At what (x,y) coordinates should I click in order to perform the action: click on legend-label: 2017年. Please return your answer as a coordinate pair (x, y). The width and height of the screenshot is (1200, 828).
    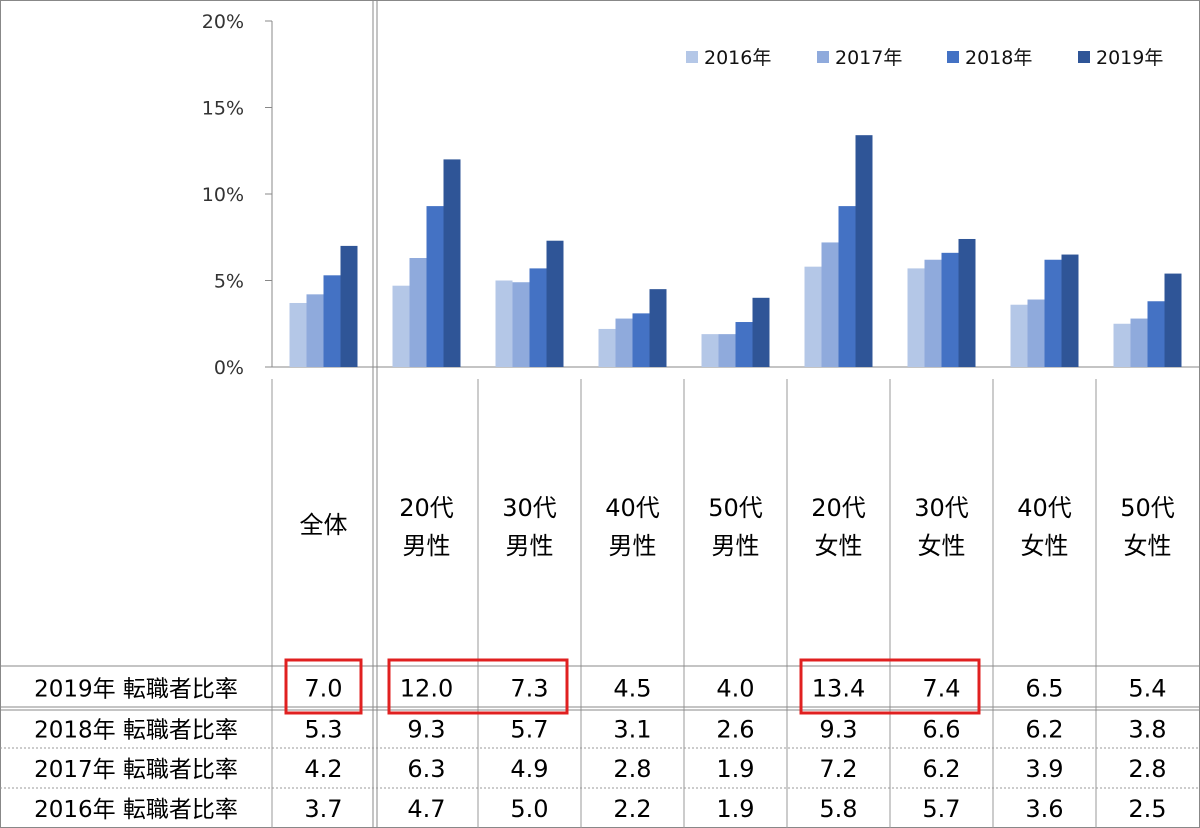
    Looking at the image, I should click on (868, 58).